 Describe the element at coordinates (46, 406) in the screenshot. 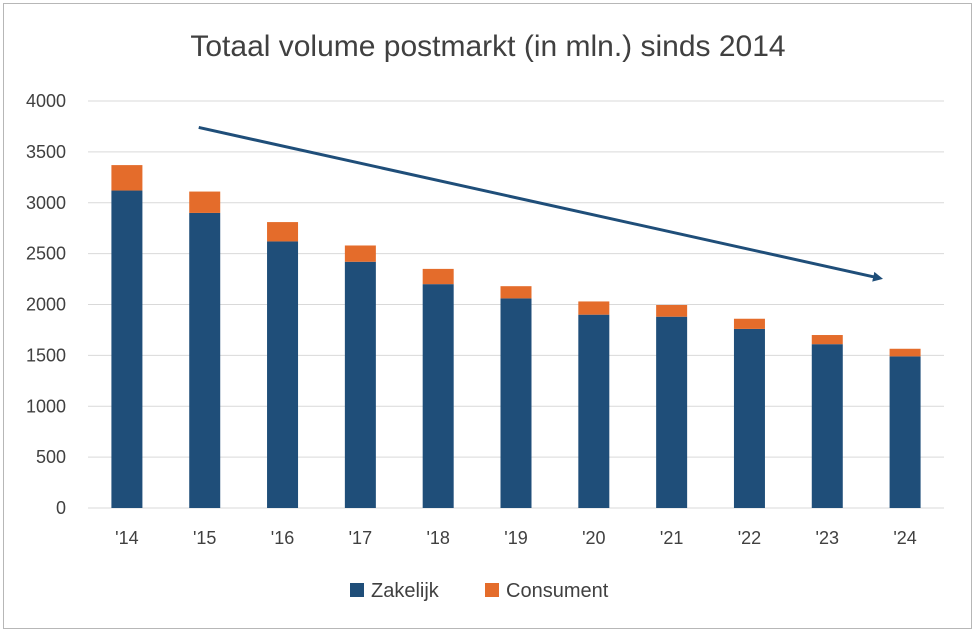

I see `y-tick-label: 1000` at that location.